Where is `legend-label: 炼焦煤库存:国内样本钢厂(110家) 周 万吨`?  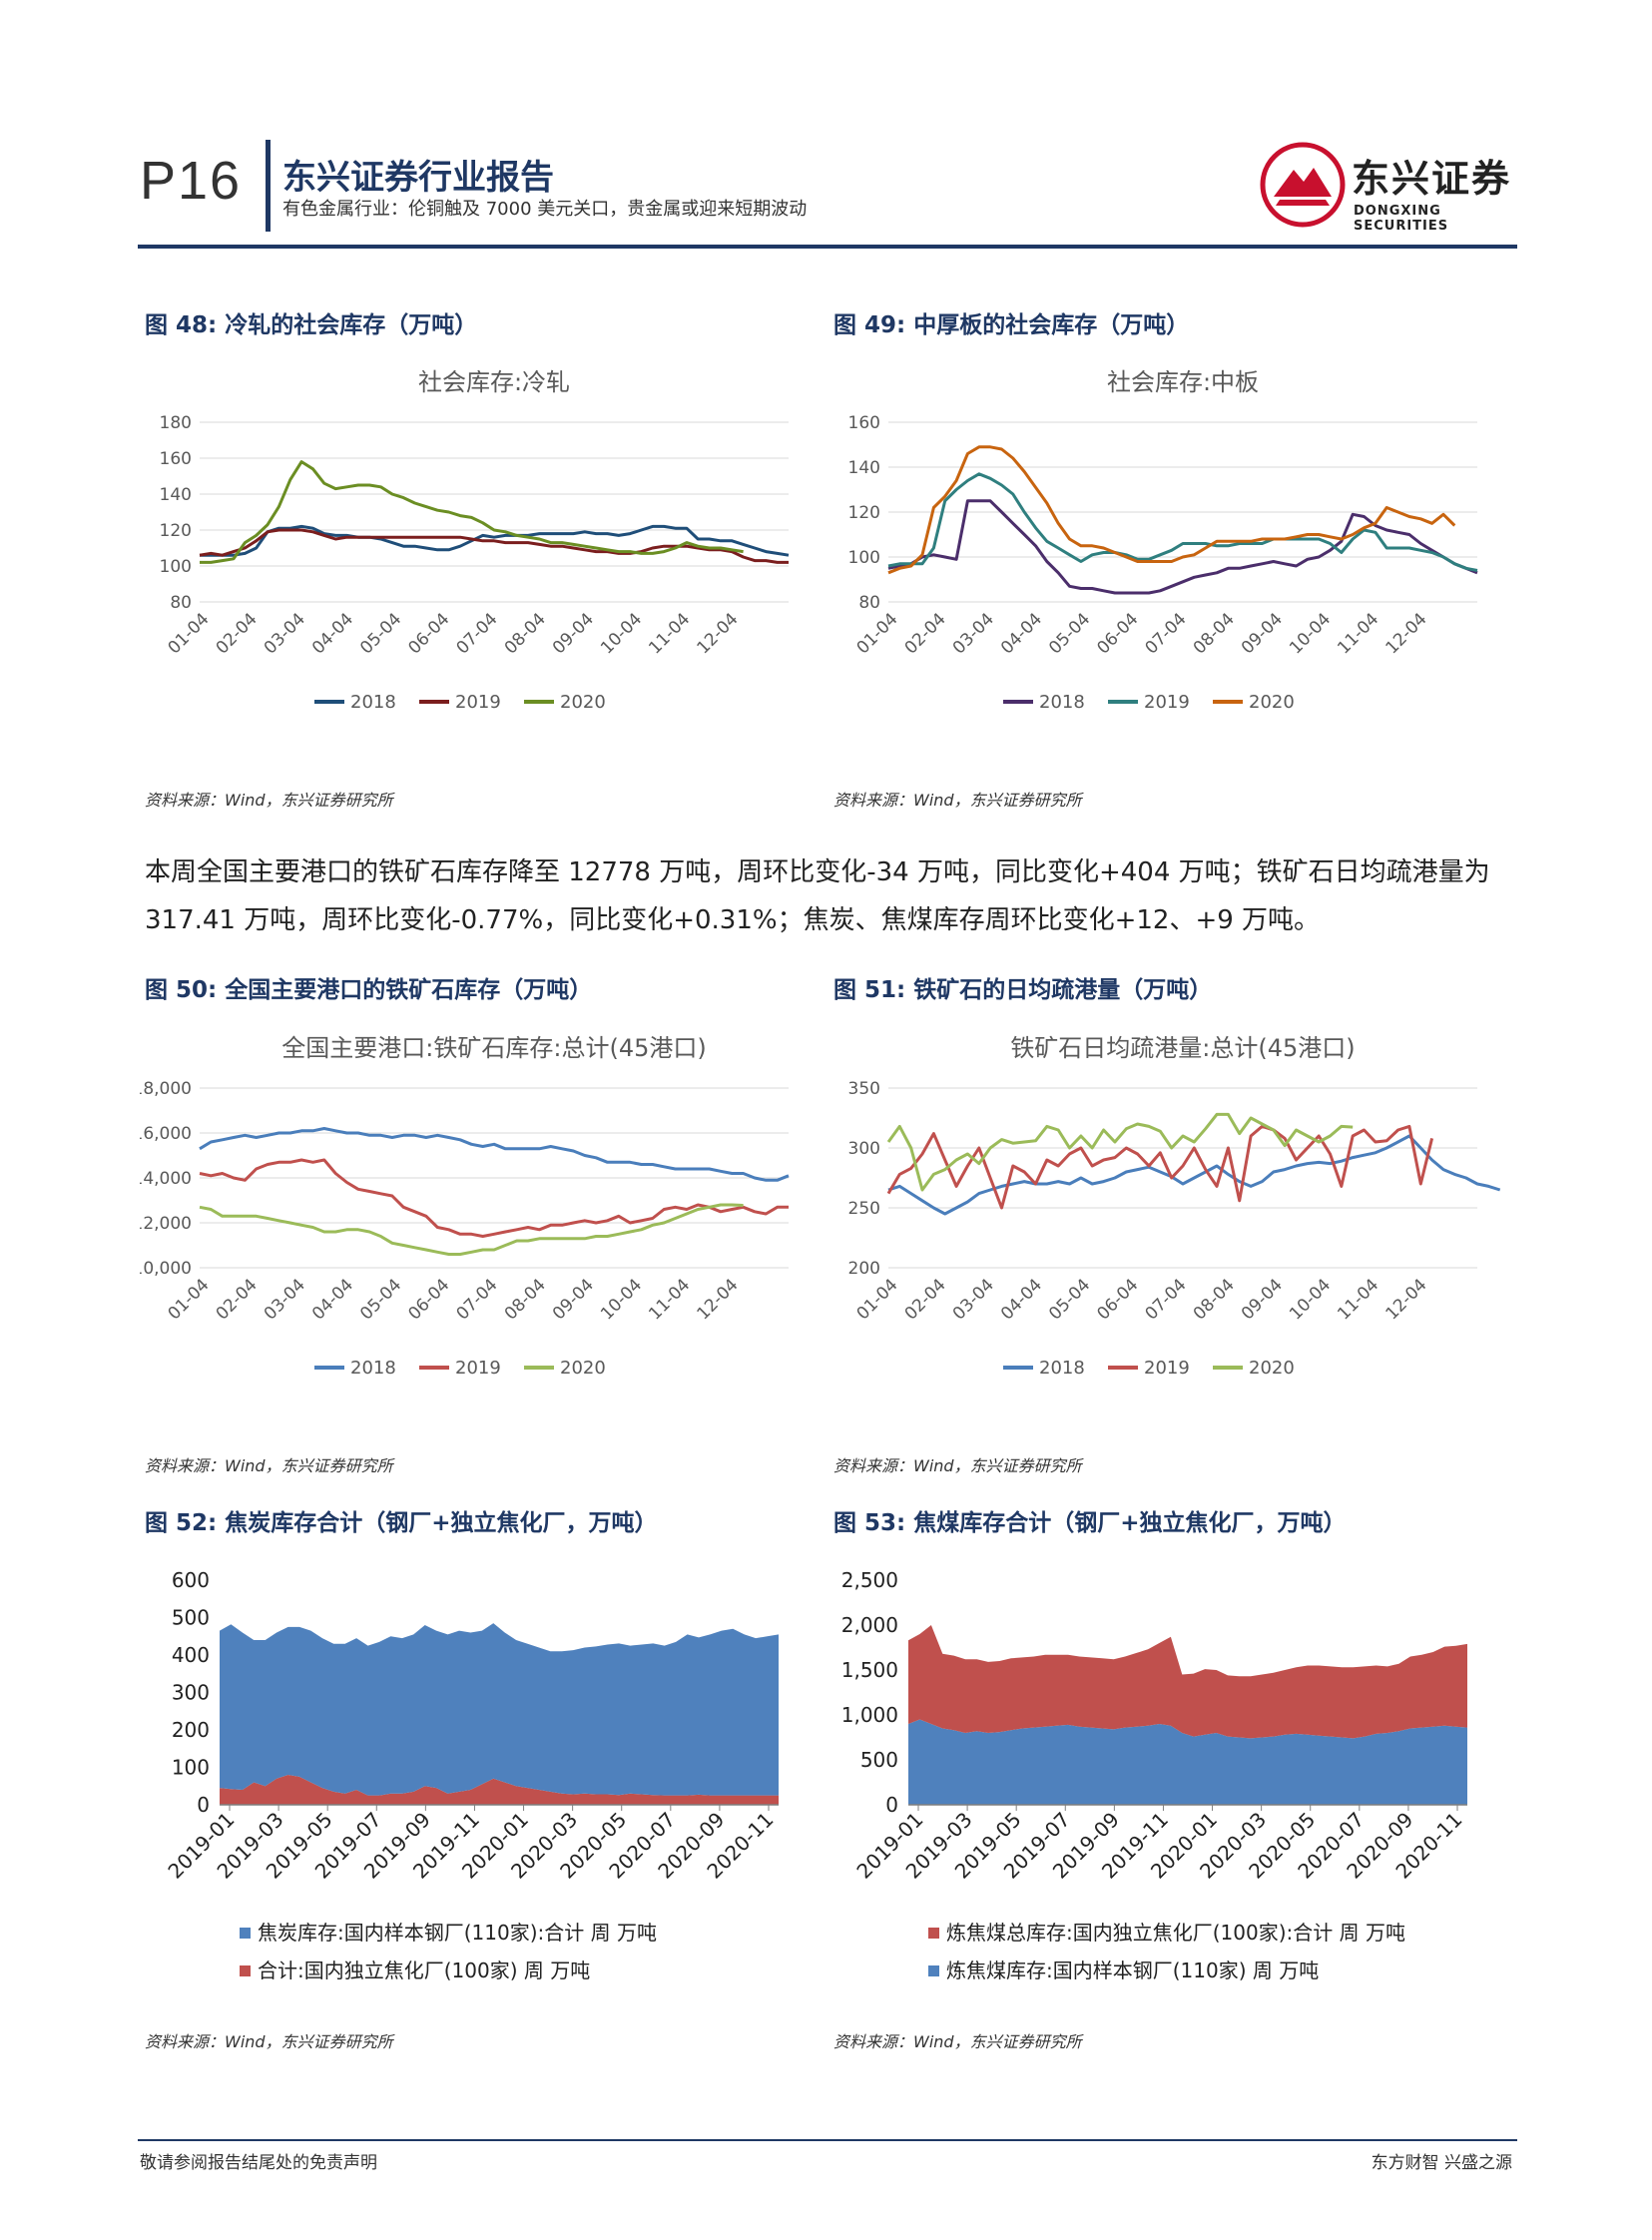 legend-label: 炼焦煤库存:国内样本钢厂(110家) 周 万吨 is located at coordinates (1132, 1970).